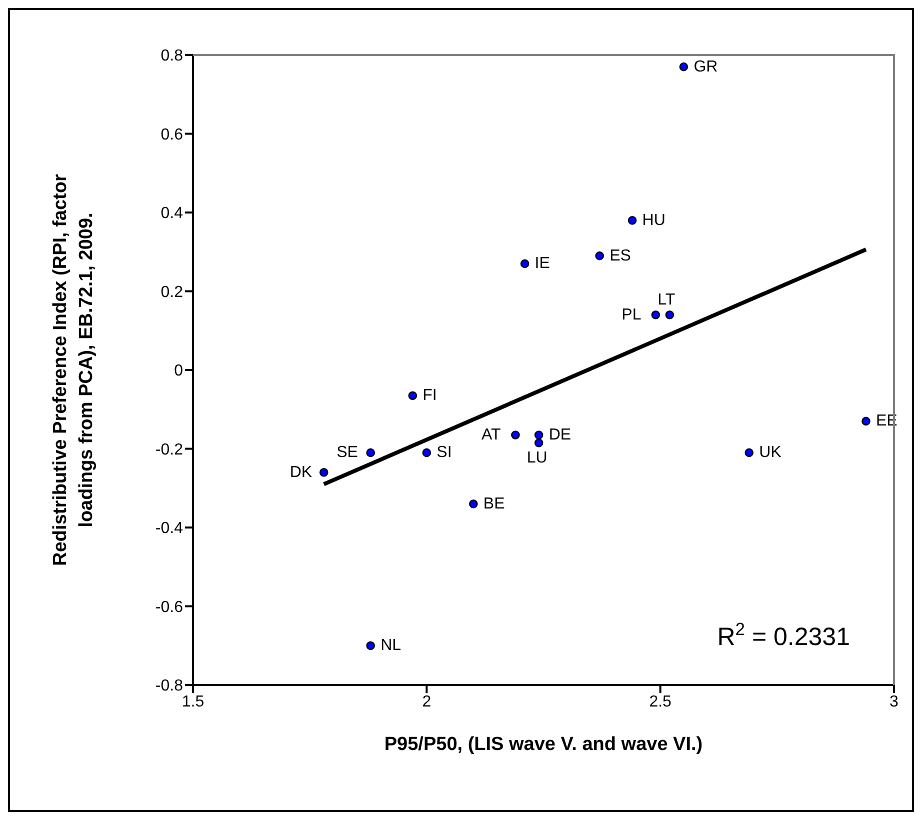  I want to click on series-label: AT, so click(491, 435).